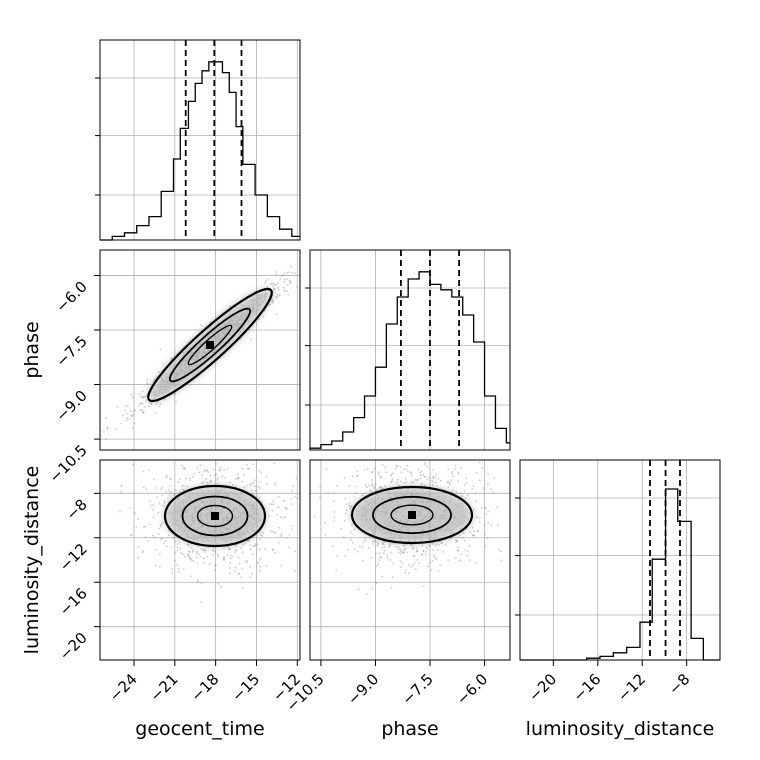 Image resolution: width=760 pixels, height=760 pixels. I want to click on scatter-phase-lum, so click(408, 528).